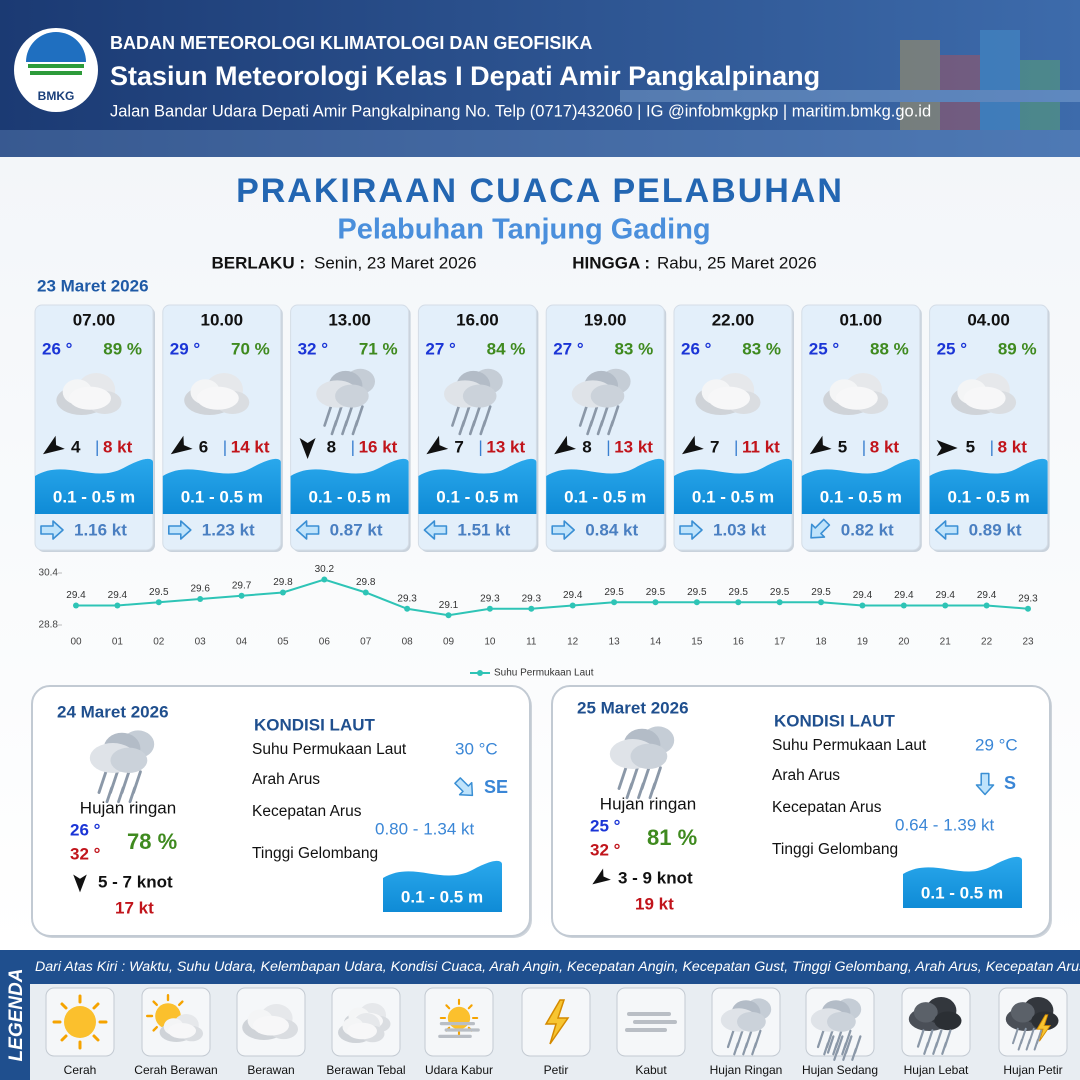 This screenshot has height=1080, width=1080. I want to click on sst-value: 30 °C, so click(476, 748).